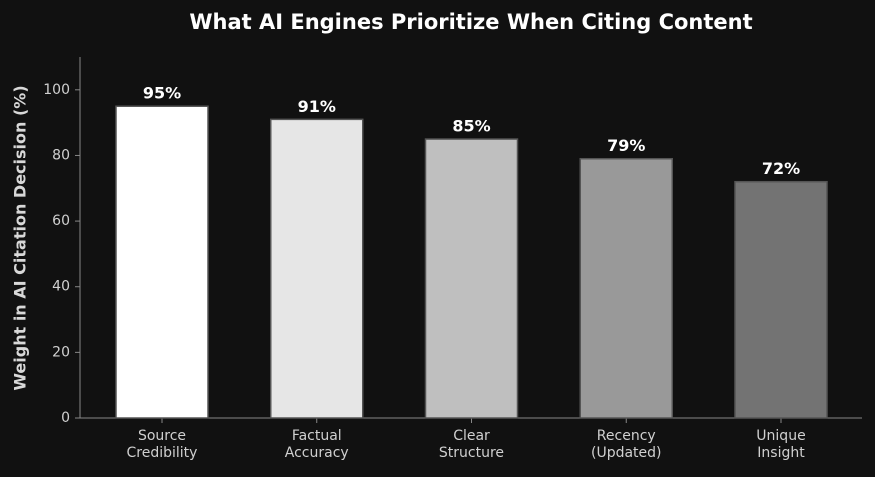  I want to click on value-label: 91%, so click(317, 106).